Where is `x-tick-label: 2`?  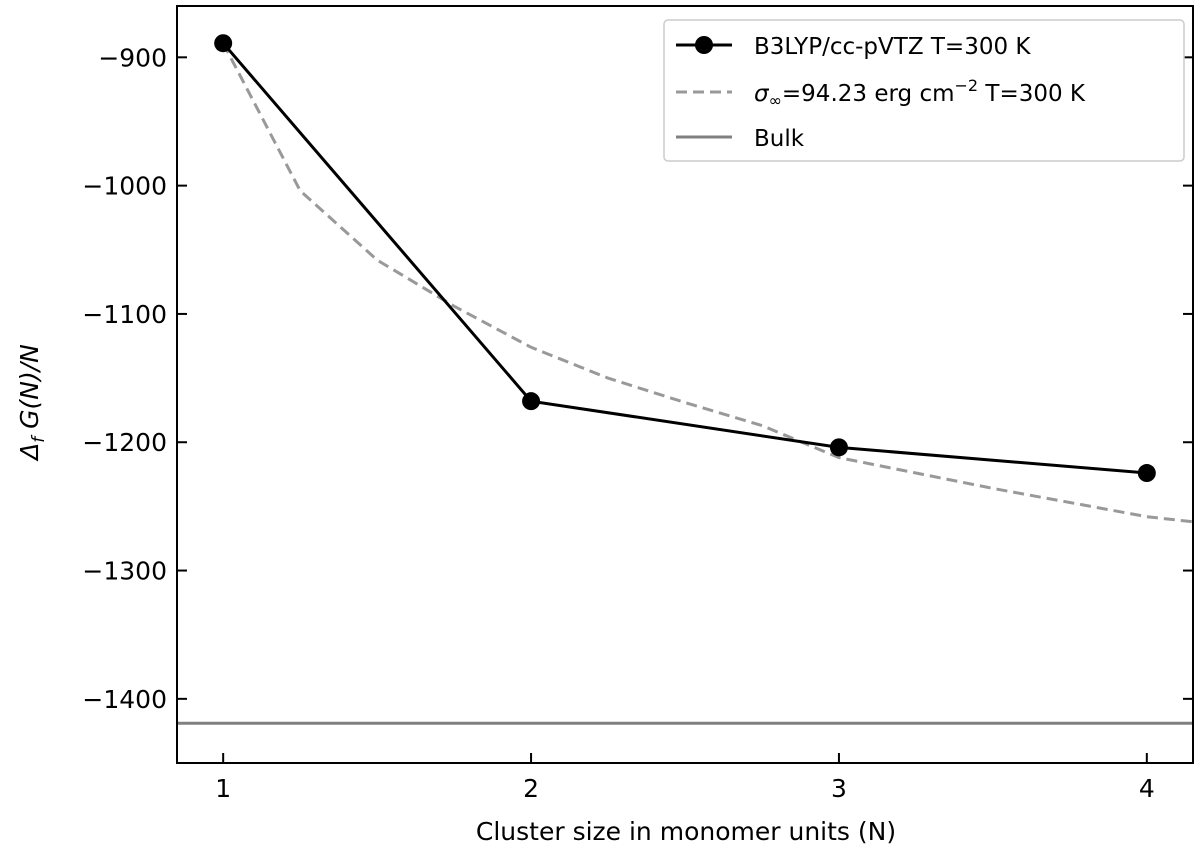 x-tick-label: 2 is located at coordinates (531, 788).